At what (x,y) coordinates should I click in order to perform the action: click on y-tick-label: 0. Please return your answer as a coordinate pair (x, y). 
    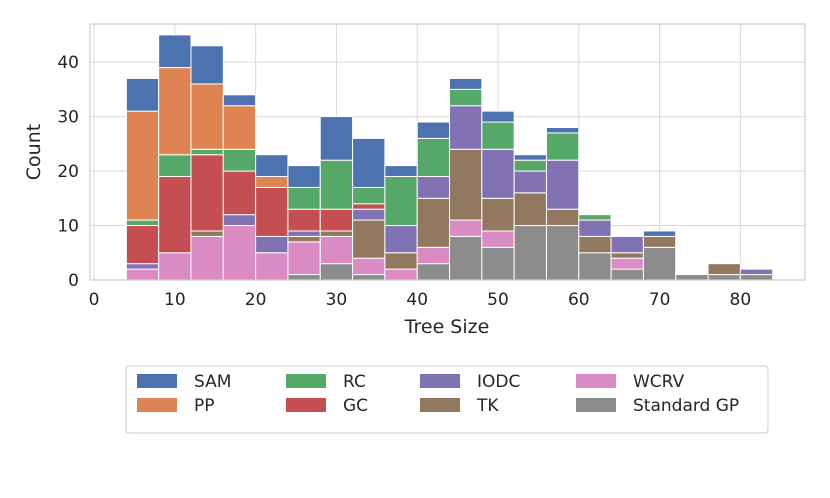
    Looking at the image, I should click on (73, 281).